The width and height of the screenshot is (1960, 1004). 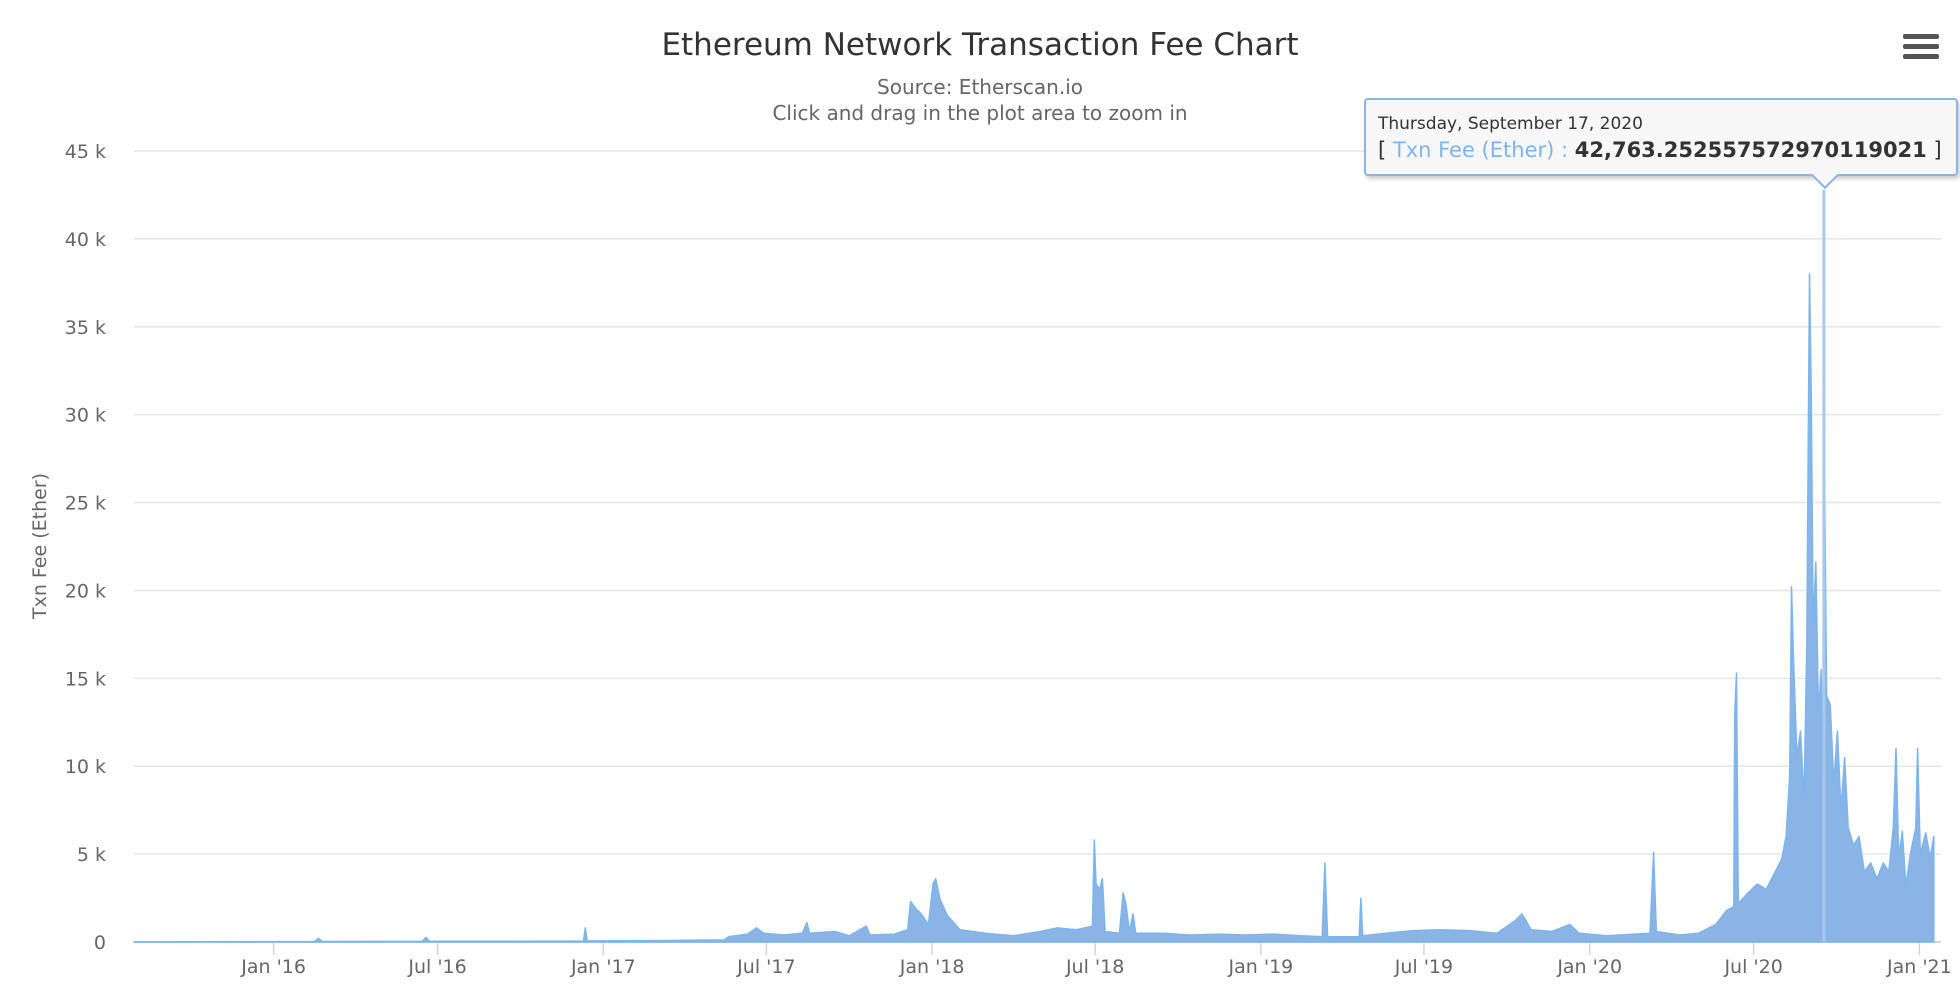 I want to click on tooltip-value-tail: 0119021, so click(x=1875, y=150).